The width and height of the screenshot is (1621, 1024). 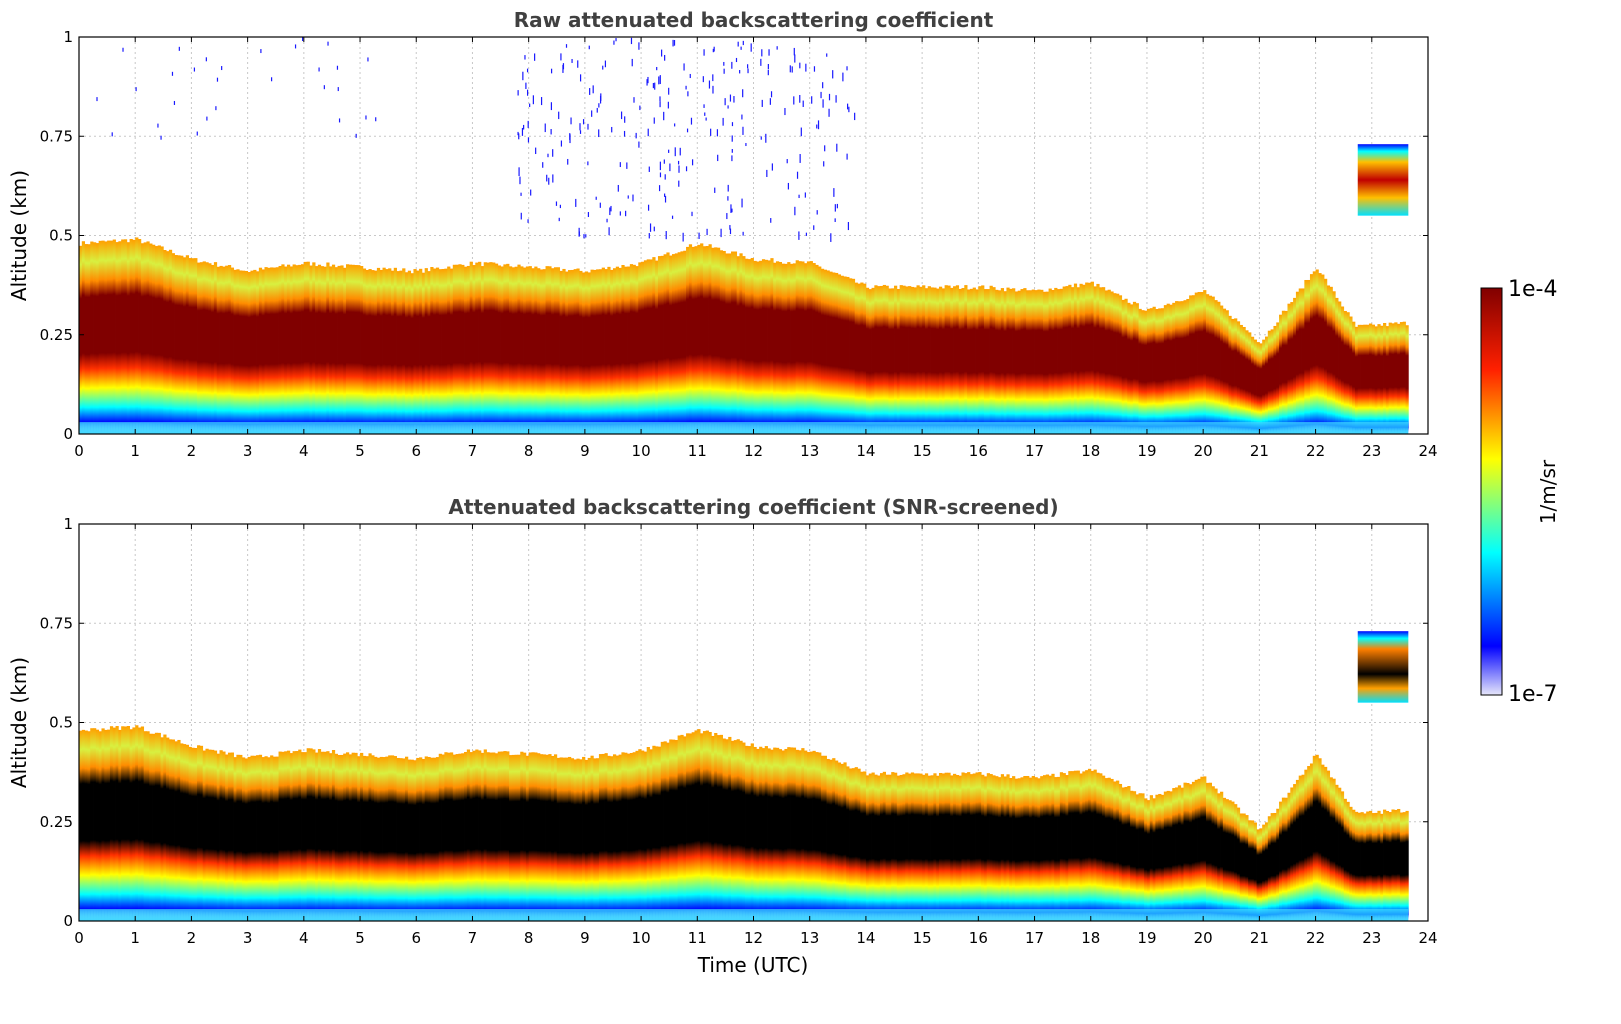 I want to click on x-tick-label: 20, so click(x=1203, y=451).